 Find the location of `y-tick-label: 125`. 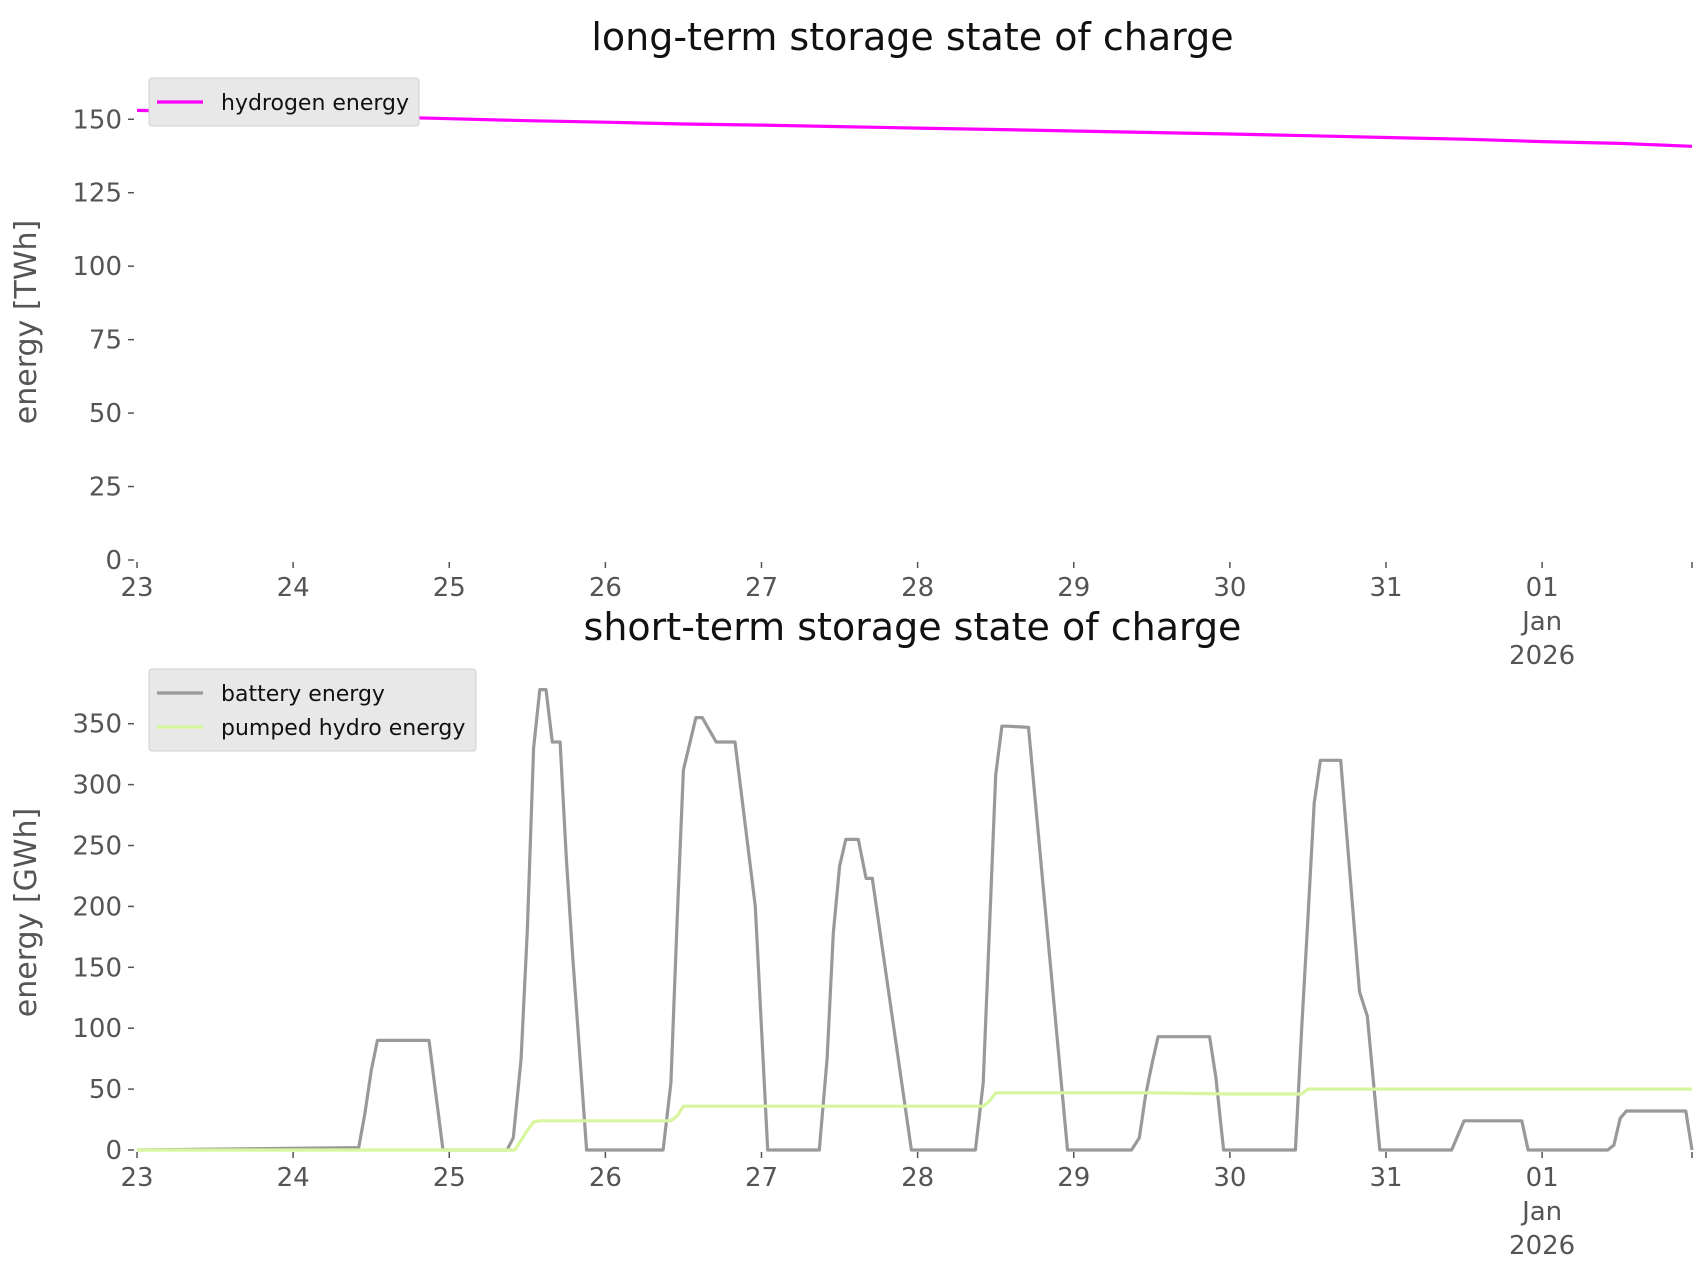

y-tick-label: 125 is located at coordinates (97, 194).